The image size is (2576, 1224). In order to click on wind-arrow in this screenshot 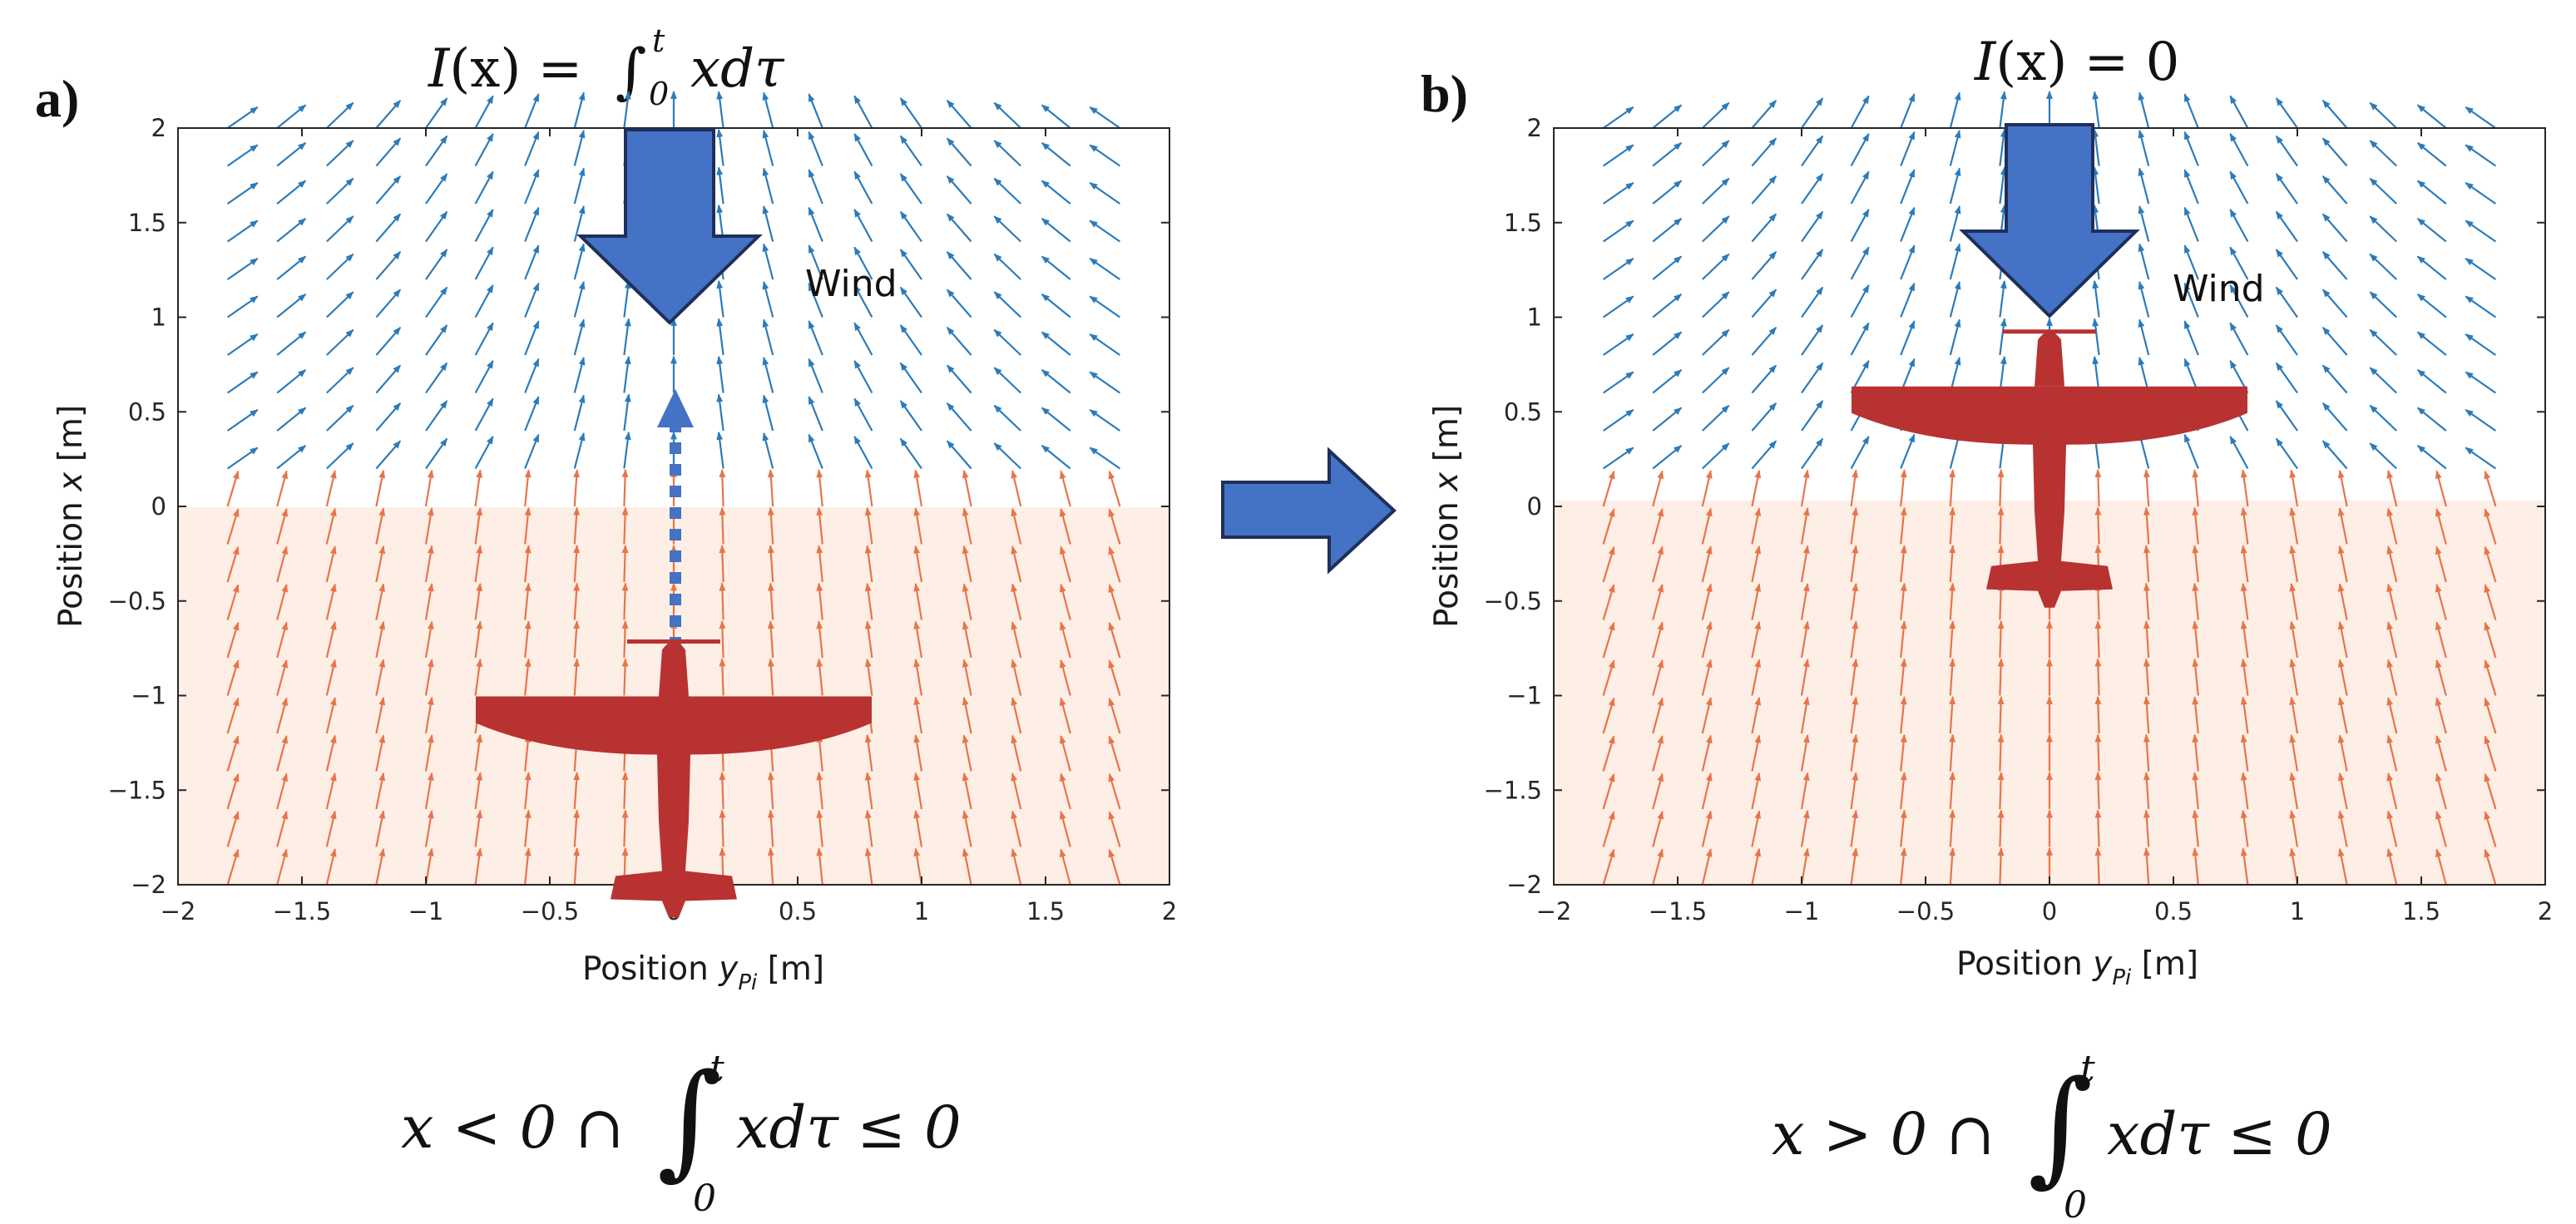, I will do `click(2049, 221)`.